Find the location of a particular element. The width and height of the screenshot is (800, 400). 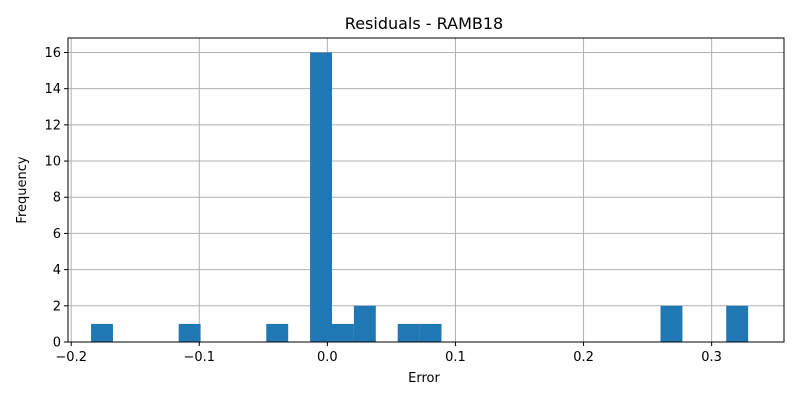

x-tick-label: 0.3 is located at coordinates (711, 357).